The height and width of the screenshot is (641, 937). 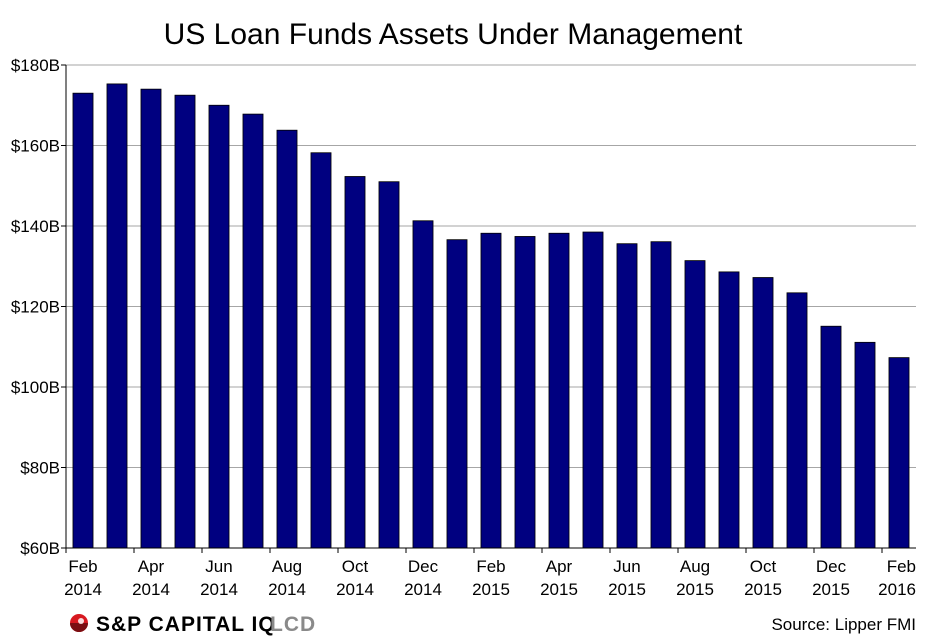 What do you see at coordinates (35, 387) in the screenshot?
I see `y-tick-label: $100B` at bounding box center [35, 387].